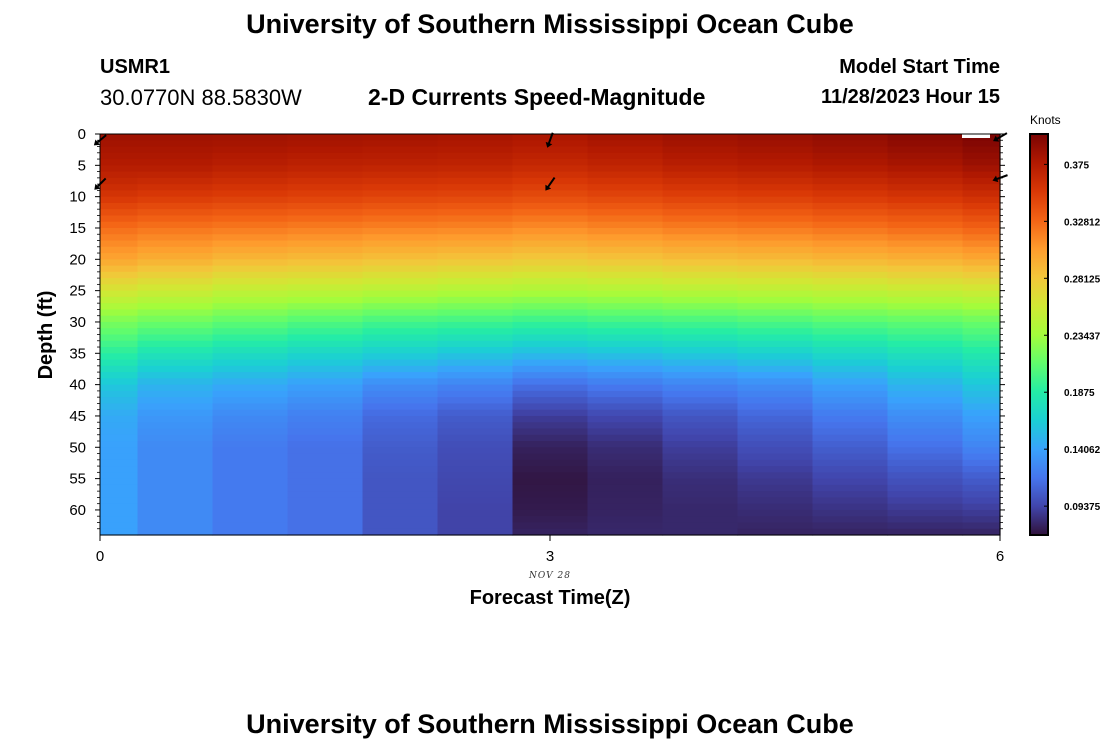 The height and width of the screenshot is (750, 1100). Describe the element at coordinates (1039, 334) in the screenshot. I see `colorbar-gradient` at that location.